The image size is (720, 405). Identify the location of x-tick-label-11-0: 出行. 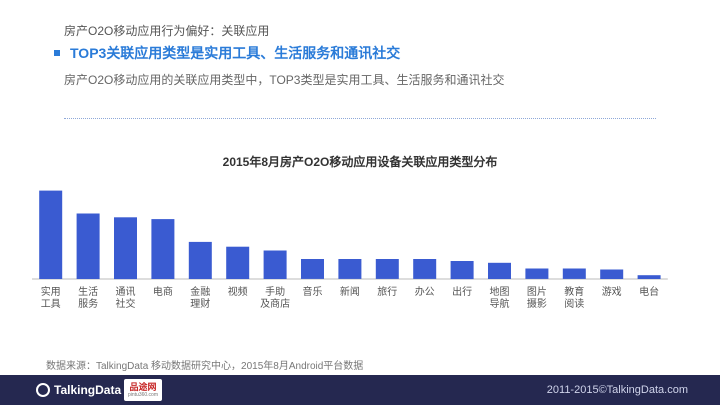
(462, 291).